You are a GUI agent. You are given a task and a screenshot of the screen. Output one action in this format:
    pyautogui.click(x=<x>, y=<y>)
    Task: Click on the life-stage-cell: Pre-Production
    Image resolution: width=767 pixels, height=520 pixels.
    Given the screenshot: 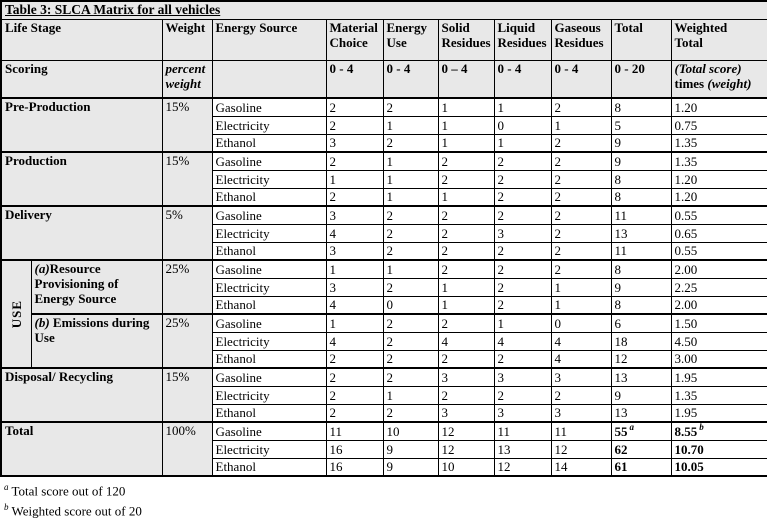 What is the action you would take?
    pyautogui.click(x=81, y=125)
    